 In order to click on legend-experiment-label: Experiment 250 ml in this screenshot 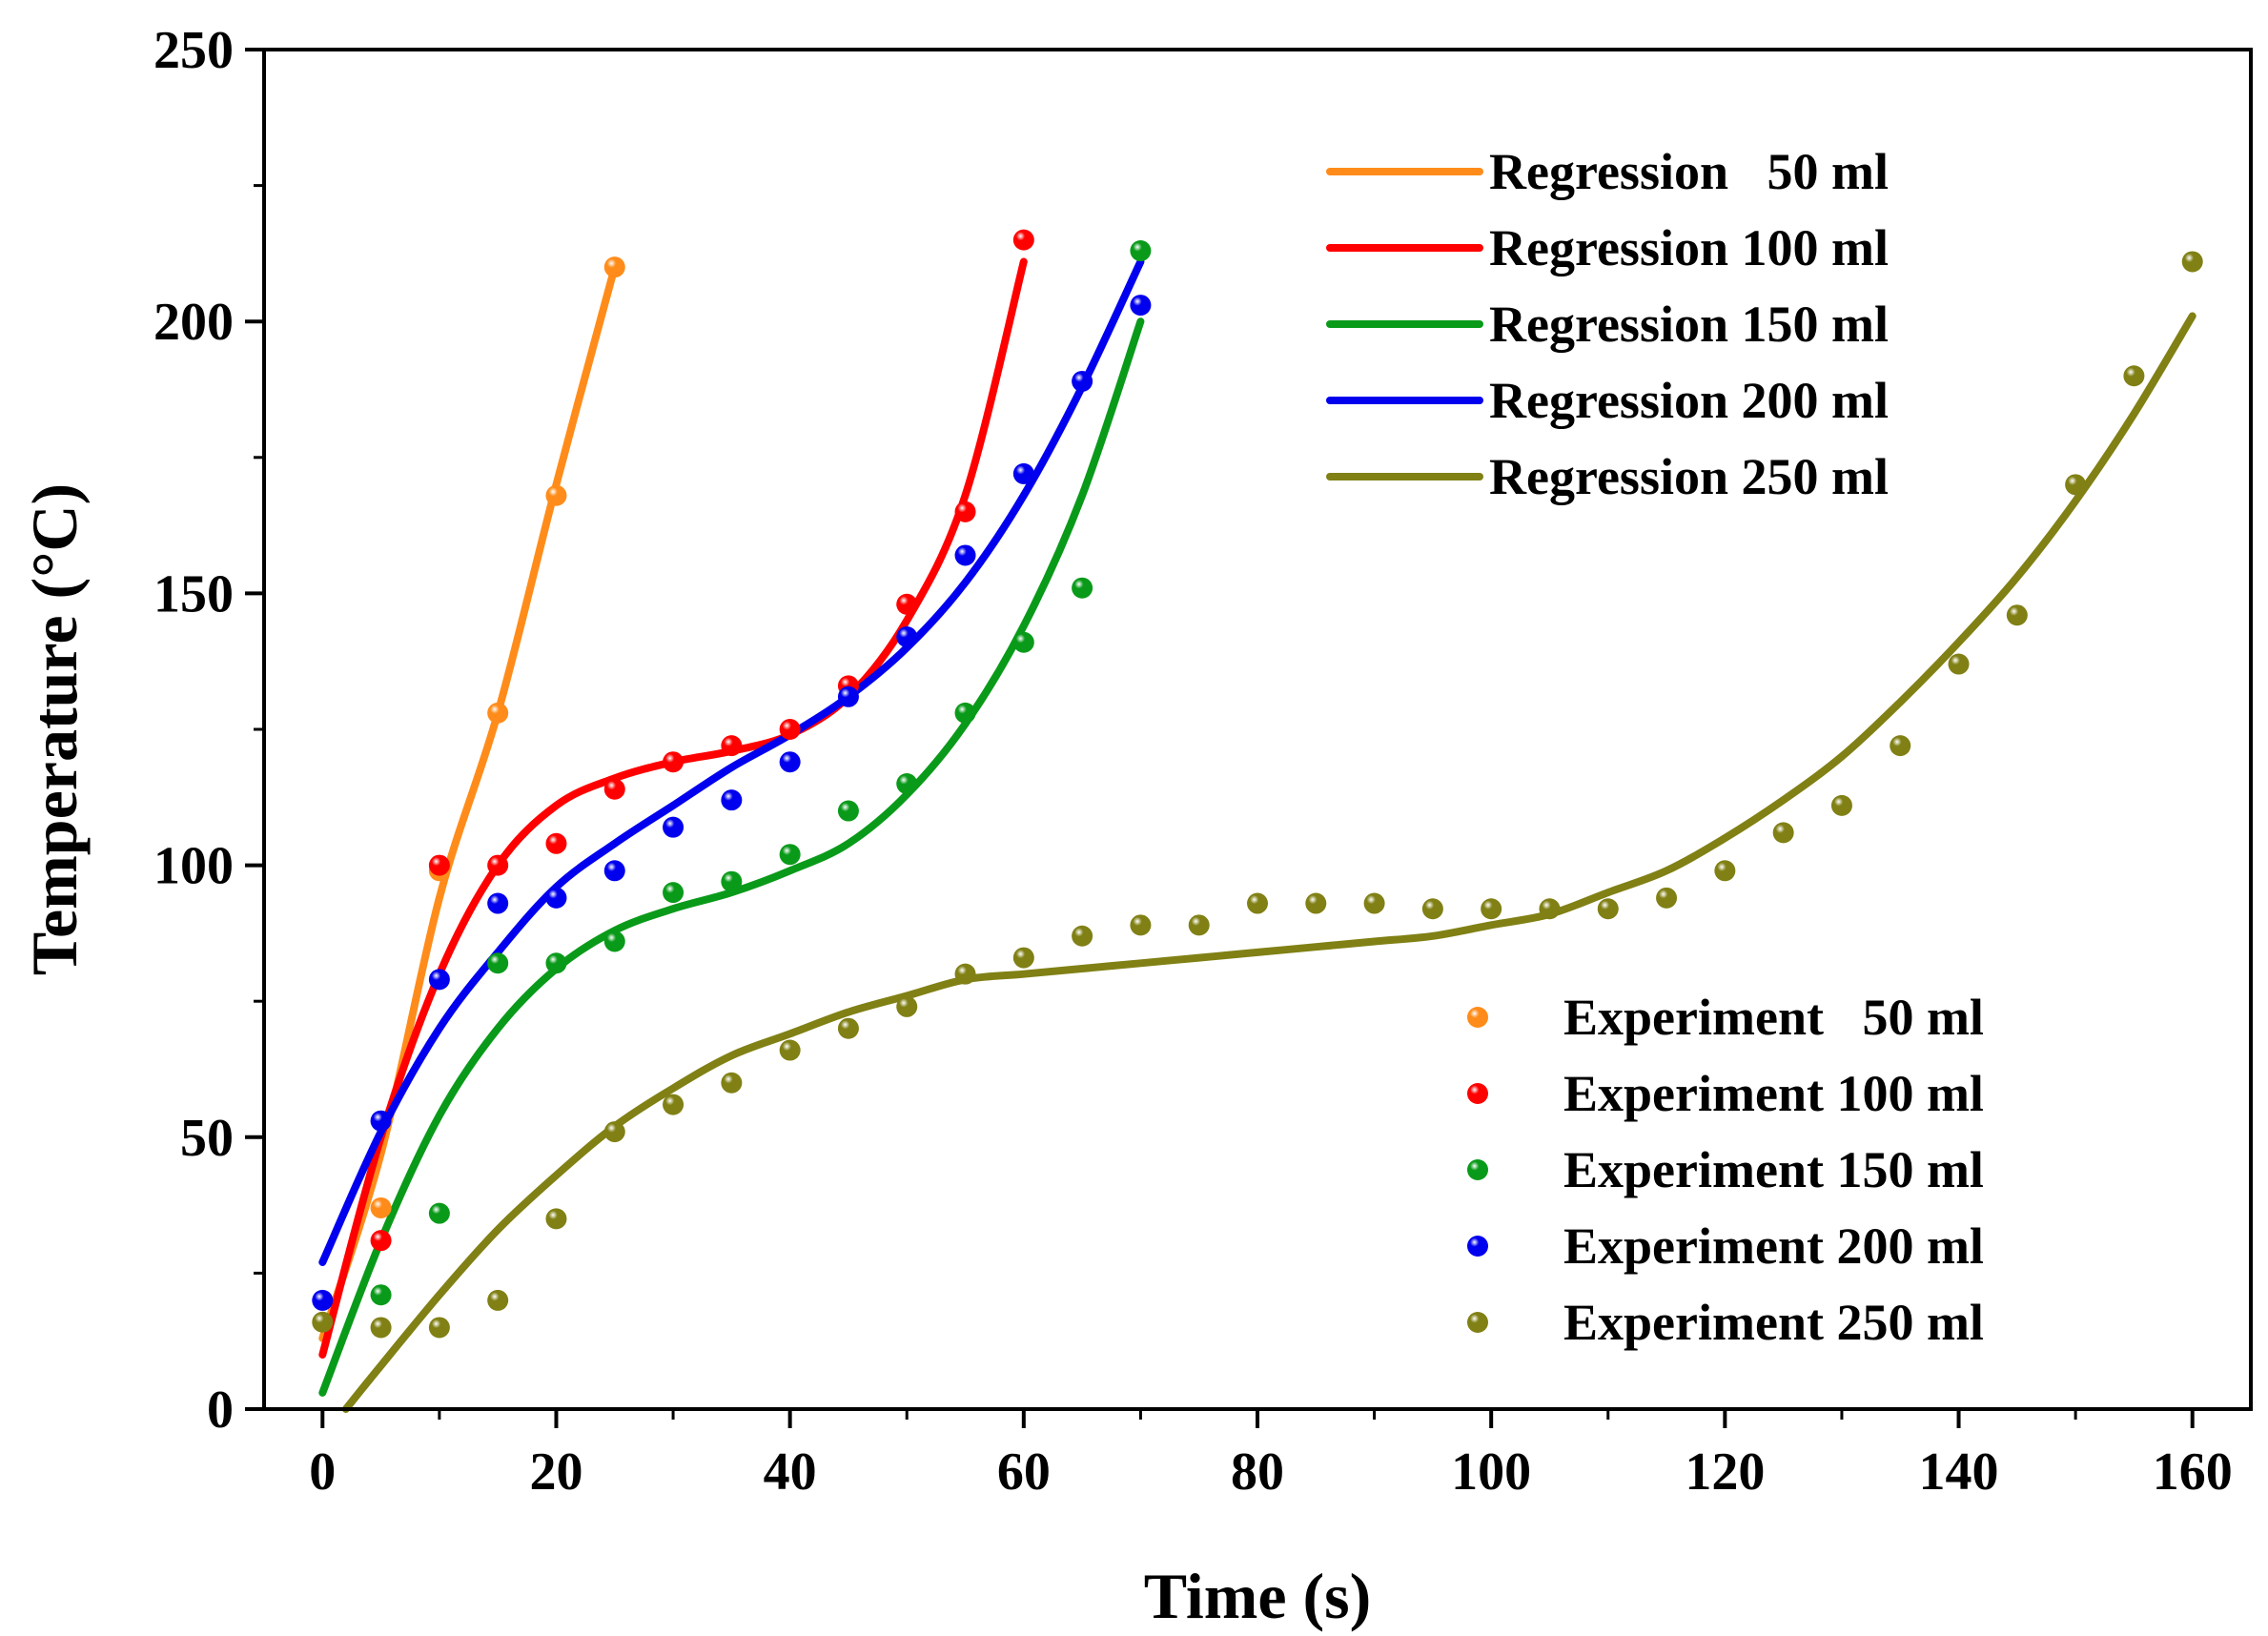, I will do `click(1773, 1322)`.